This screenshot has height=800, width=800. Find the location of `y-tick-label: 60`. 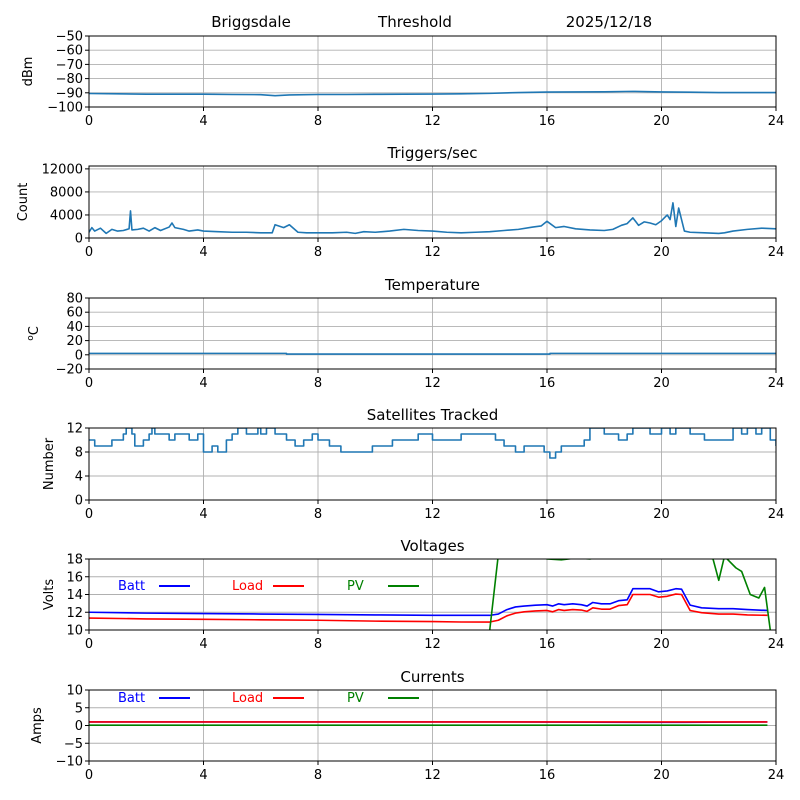

y-tick-label: 60 is located at coordinates (74, 313).